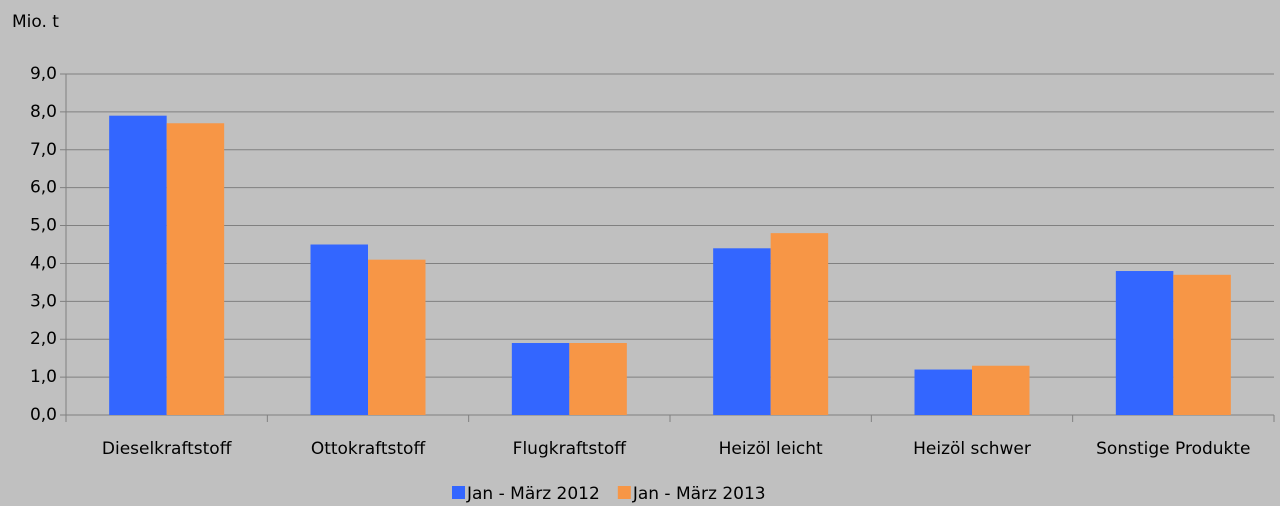  Describe the element at coordinates (43, 377) in the screenshot. I see `y-tick-label: 1,0` at that location.